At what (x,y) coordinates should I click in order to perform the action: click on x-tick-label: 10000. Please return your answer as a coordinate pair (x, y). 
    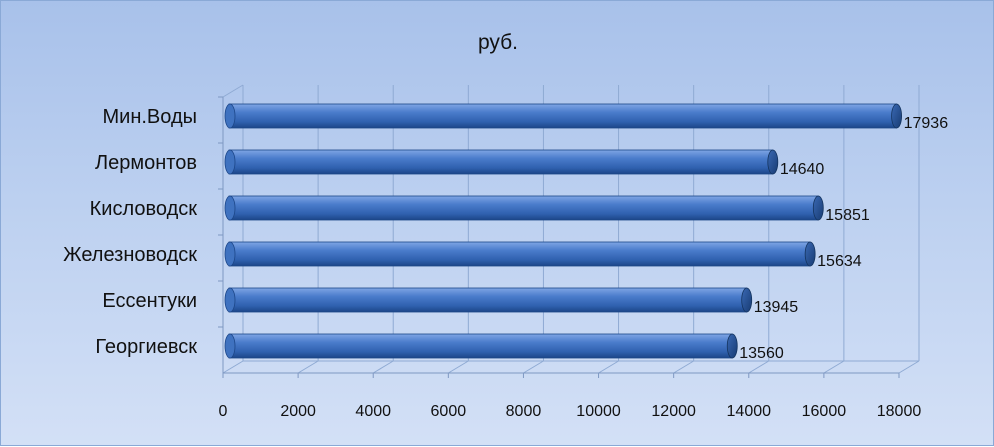
    Looking at the image, I should click on (598, 411).